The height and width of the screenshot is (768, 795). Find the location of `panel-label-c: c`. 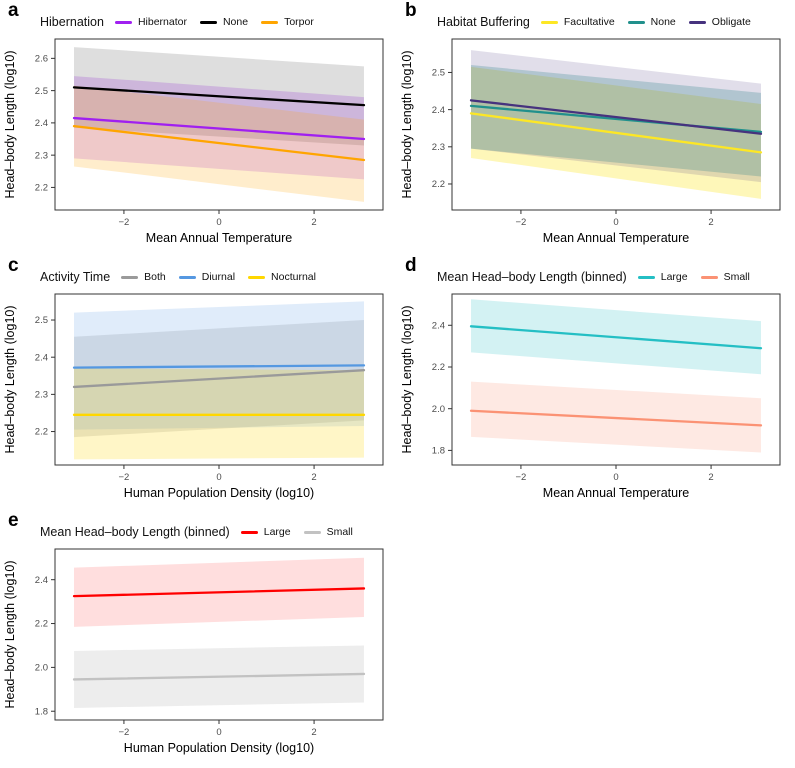

panel-label-c: c is located at coordinates (13, 265).